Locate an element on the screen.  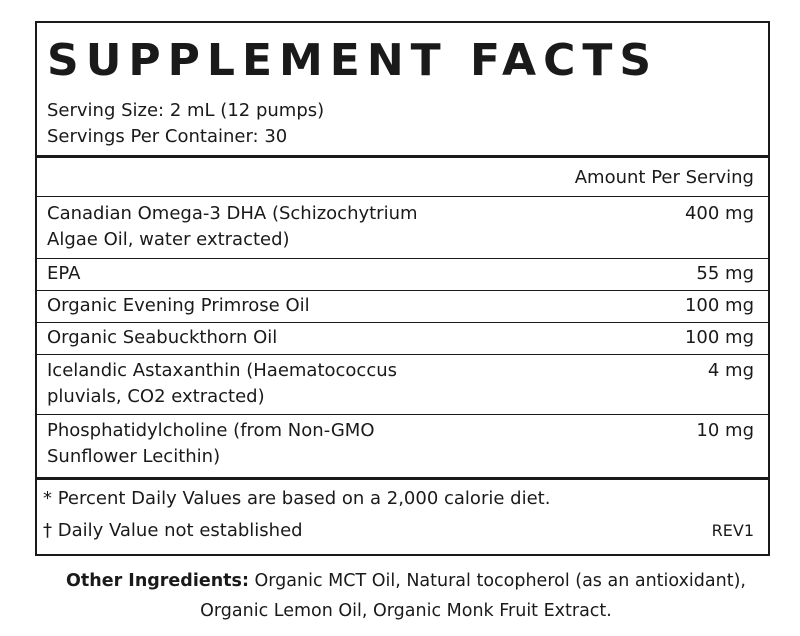
divider-header is located at coordinates (402, 196).